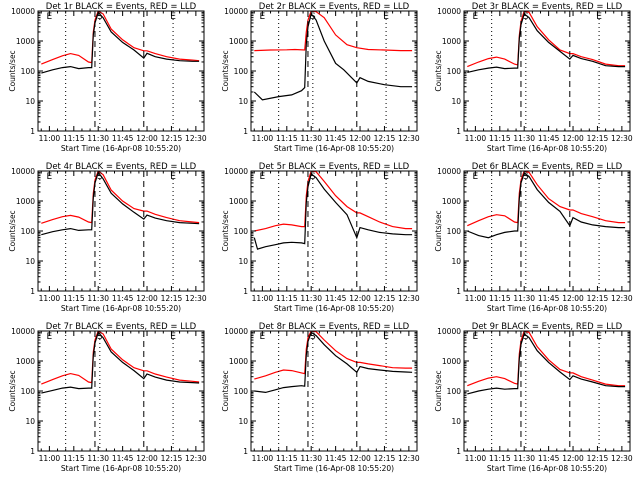  Describe the element at coordinates (334, 327) in the screenshot. I see `chart-title: Det 8r BLACK = Events, RED = LLD` at that location.